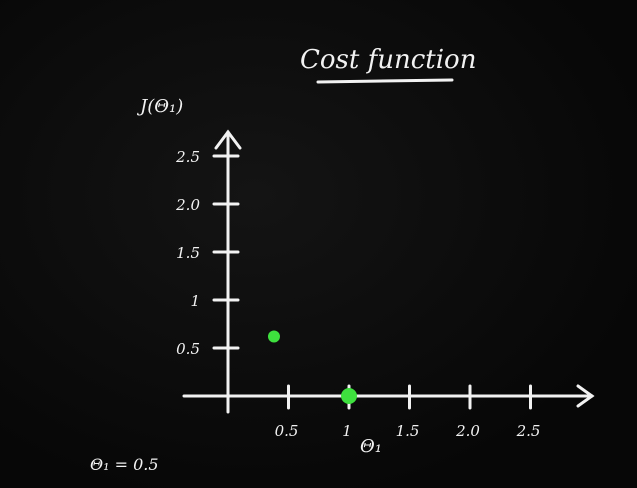  Describe the element at coordinates (187, 157) in the screenshot. I see `y-tick-label: 2.5` at that location.